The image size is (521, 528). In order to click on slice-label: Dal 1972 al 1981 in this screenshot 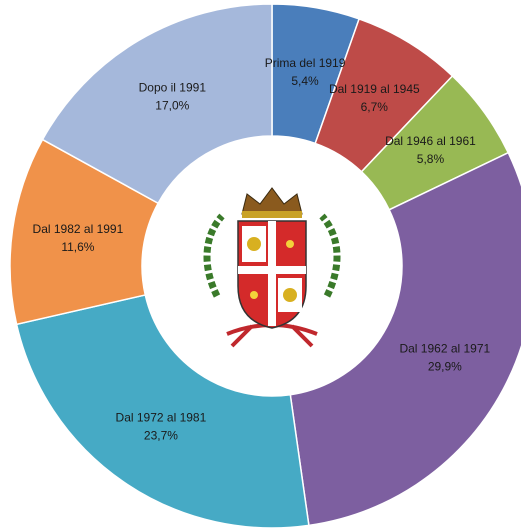, I will do `click(161, 418)`.